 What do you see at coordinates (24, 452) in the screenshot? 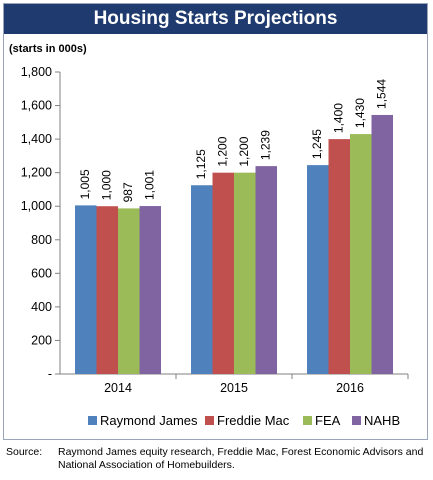
I see `source-label: Source:` at bounding box center [24, 452].